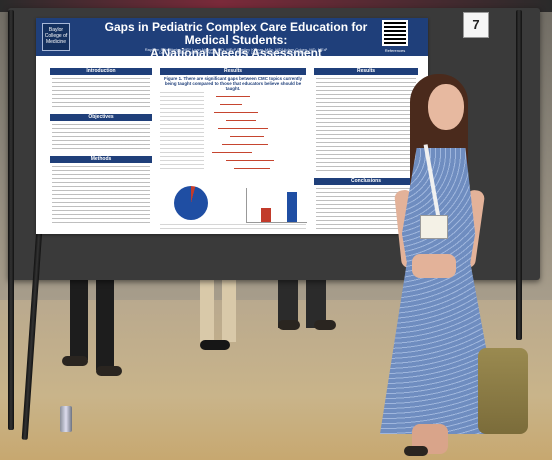 This screenshot has height=460, width=552. I want to click on figure2-pie-chart, so click(191, 203).